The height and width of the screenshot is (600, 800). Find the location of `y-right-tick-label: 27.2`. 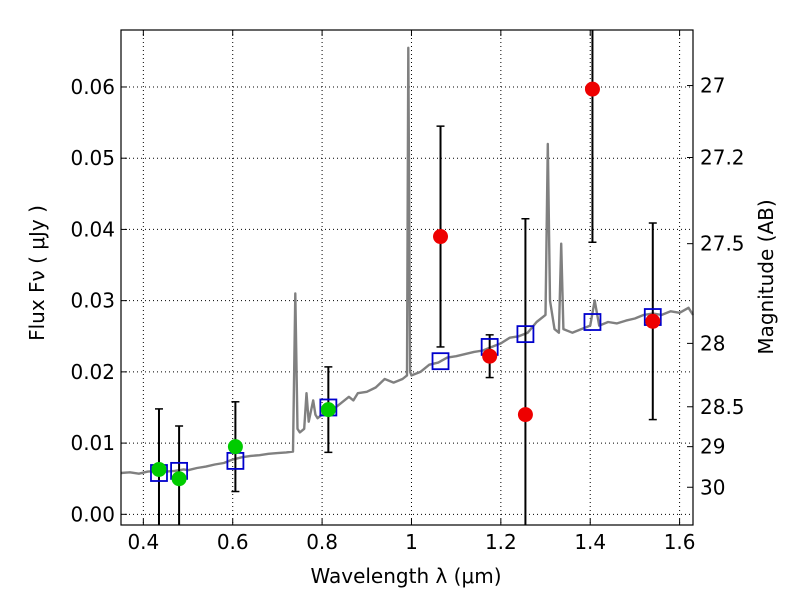

y-right-tick-label: 27.2 is located at coordinates (722, 157).